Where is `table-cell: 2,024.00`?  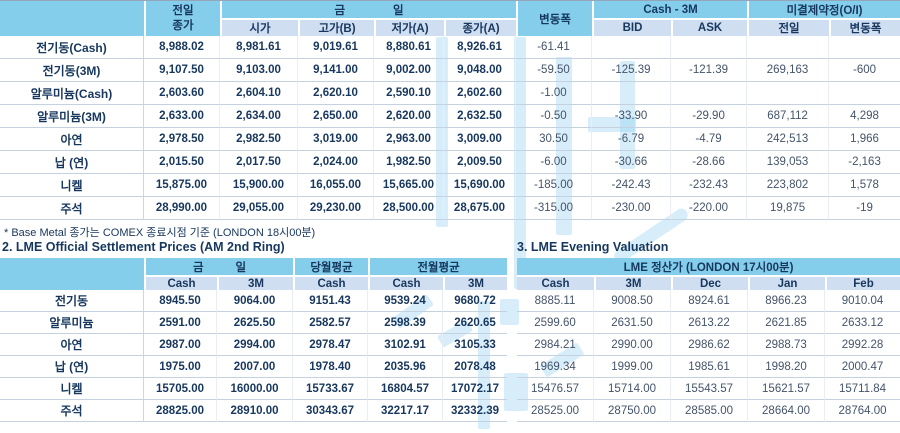 table-cell: 2,024.00 is located at coordinates (336, 162).